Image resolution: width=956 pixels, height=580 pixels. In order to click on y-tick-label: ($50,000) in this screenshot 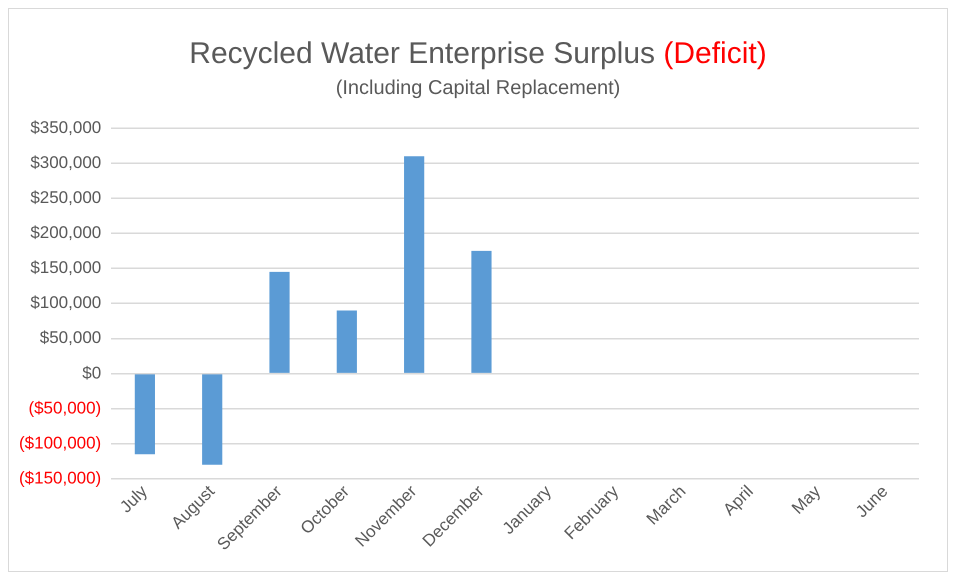, I will do `click(65, 408)`.